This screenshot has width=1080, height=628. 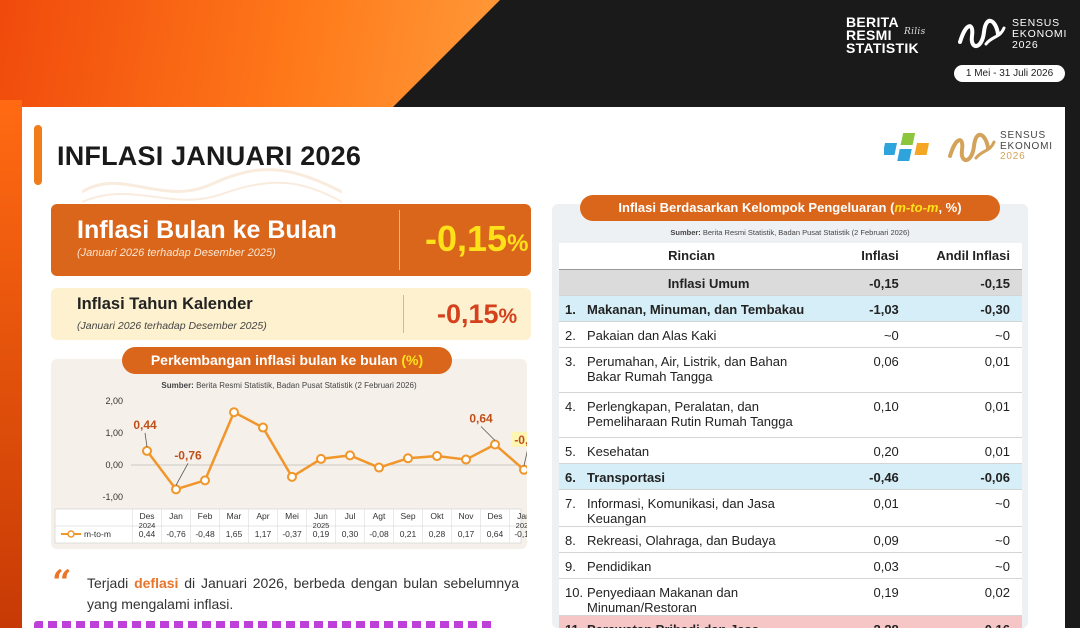 I want to click on row-category: Rekreasi, Olahraga, dan Budaya, so click(x=681, y=540).